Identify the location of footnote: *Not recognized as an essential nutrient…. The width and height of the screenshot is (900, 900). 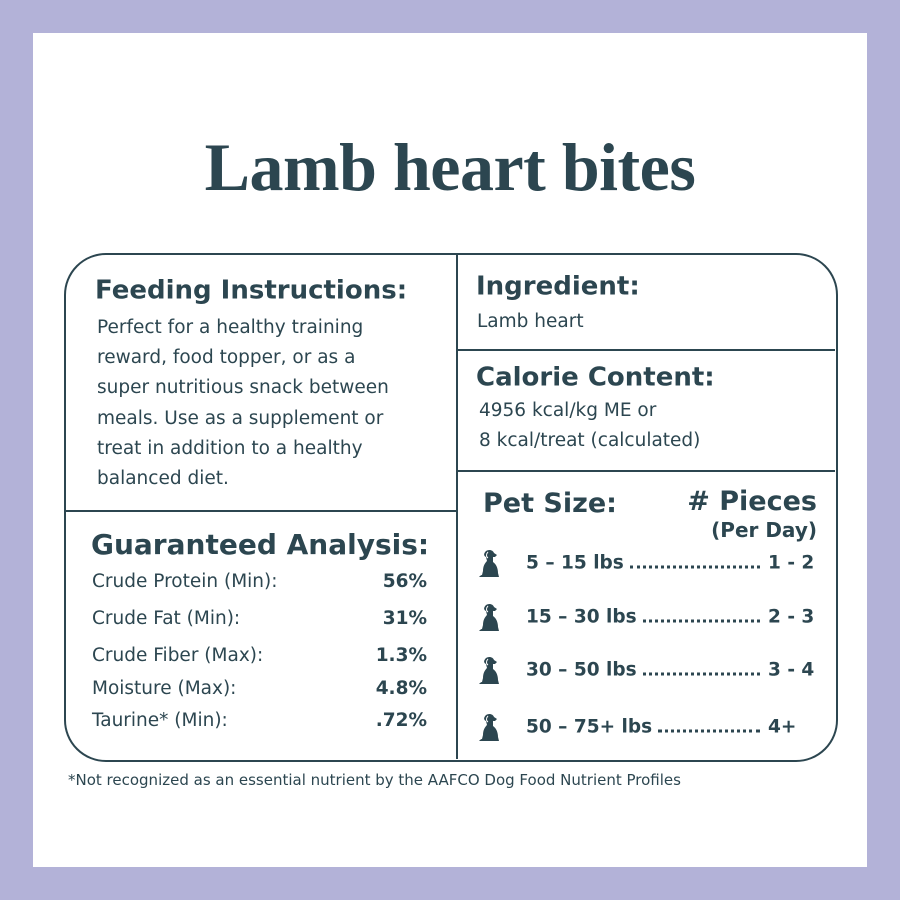
(374, 780).